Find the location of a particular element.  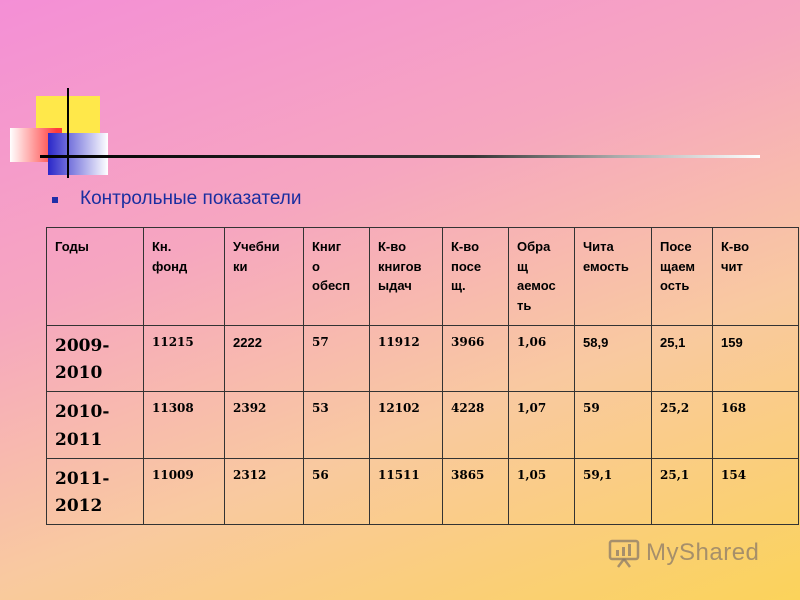

value-cell: 3966 is located at coordinates (475, 358).